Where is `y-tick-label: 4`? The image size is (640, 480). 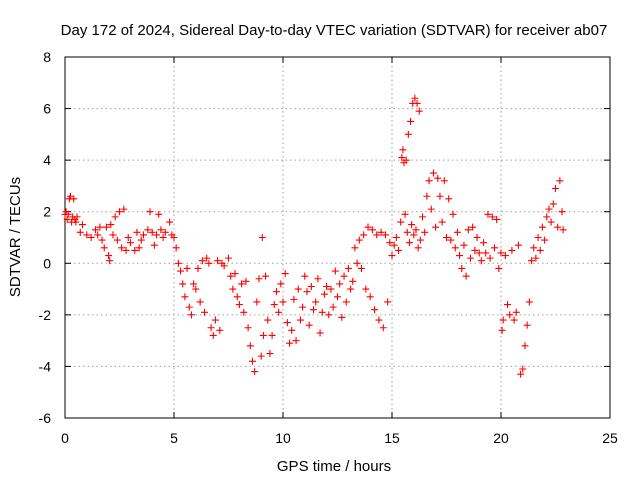 y-tick-label: 4 is located at coordinates (47, 160).